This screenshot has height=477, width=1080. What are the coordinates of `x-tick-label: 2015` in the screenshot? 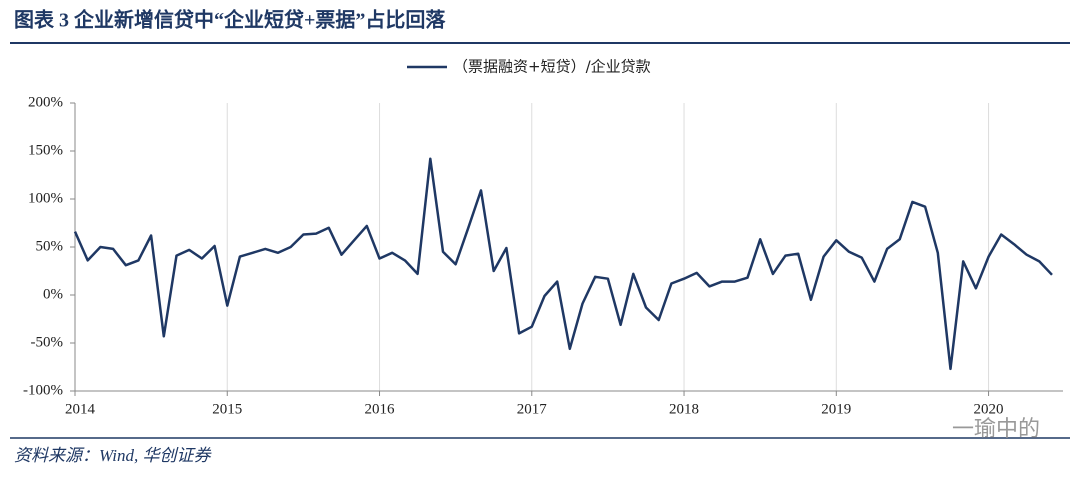 It's located at (227, 409).